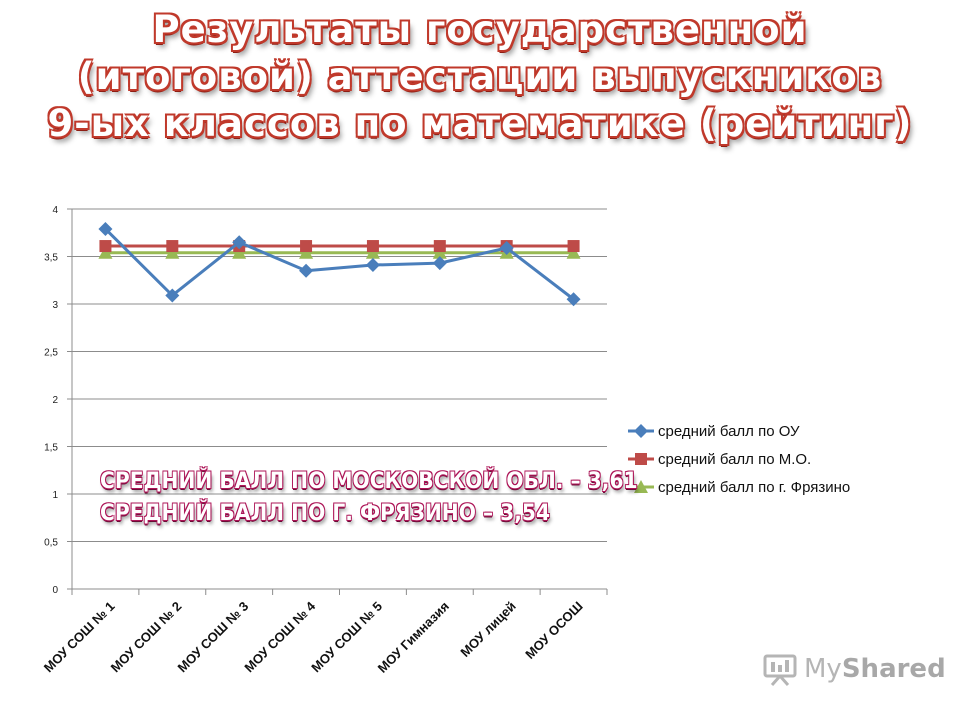 The width and height of the screenshot is (960, 720). I want to click on title-line-3: 9-ых классов по математике (рейтинг), so click(480, 123).